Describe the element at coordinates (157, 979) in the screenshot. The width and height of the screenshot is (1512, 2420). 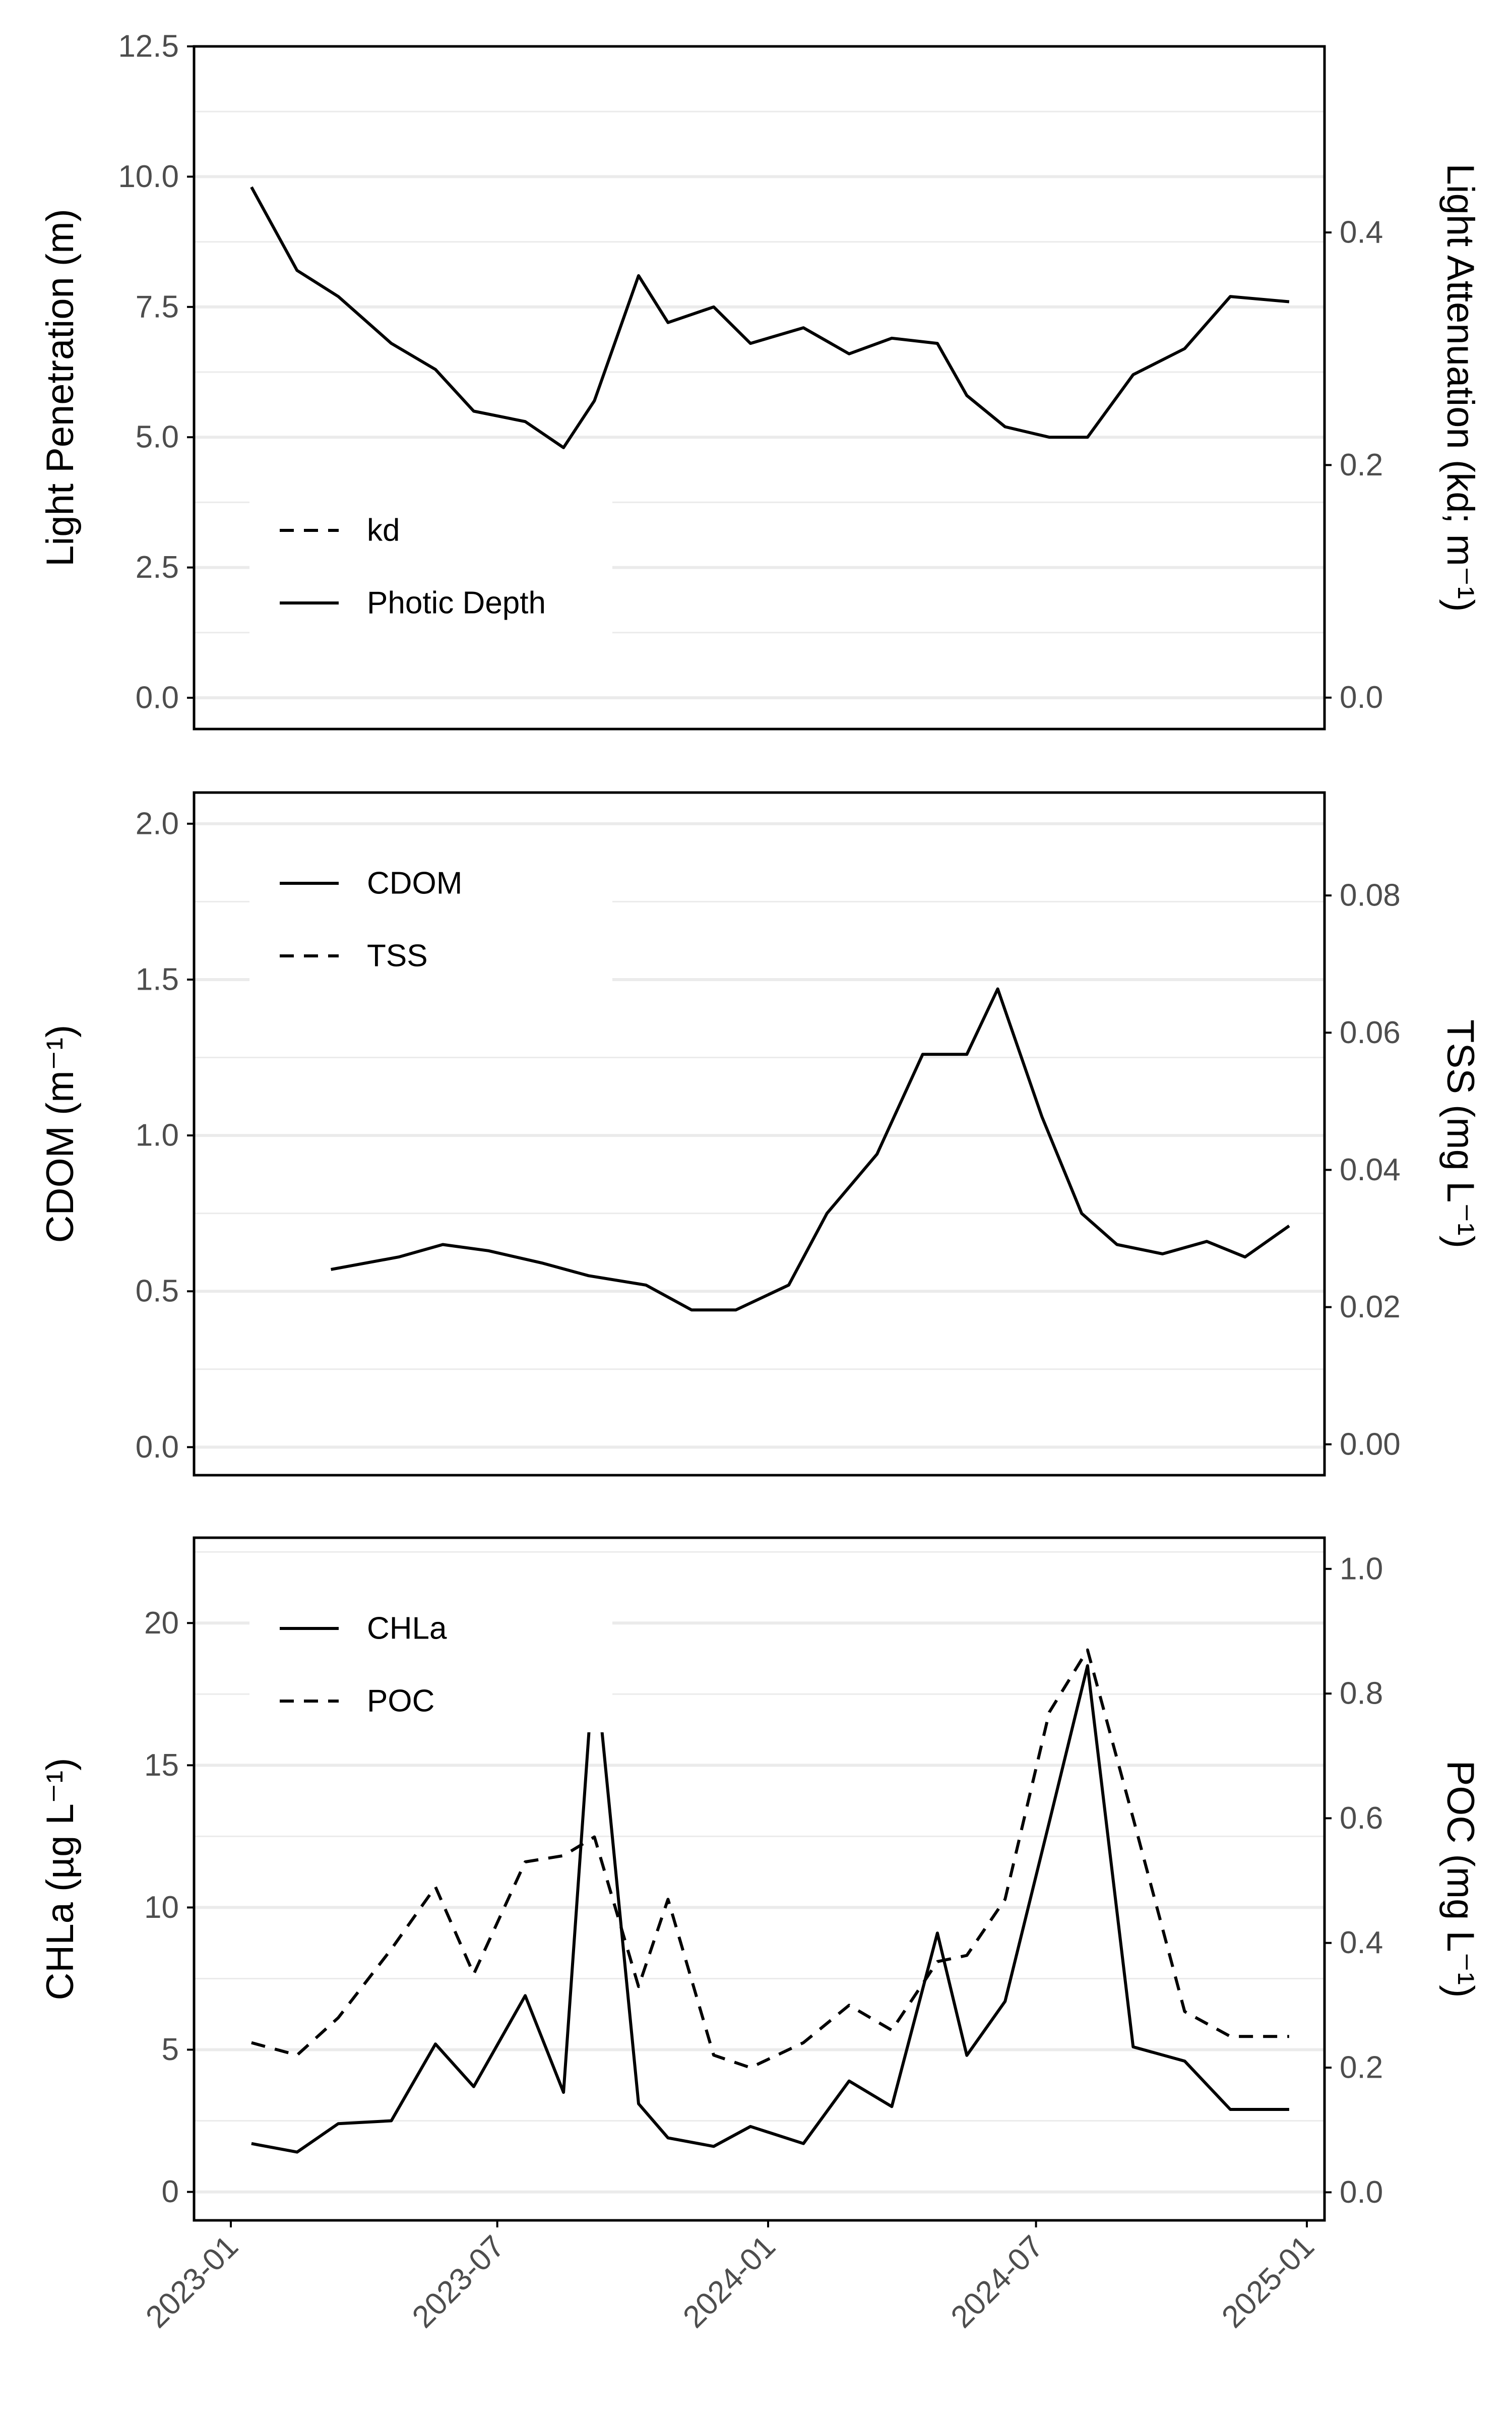
I see `y-left-tick-label: 1.5` at that location.